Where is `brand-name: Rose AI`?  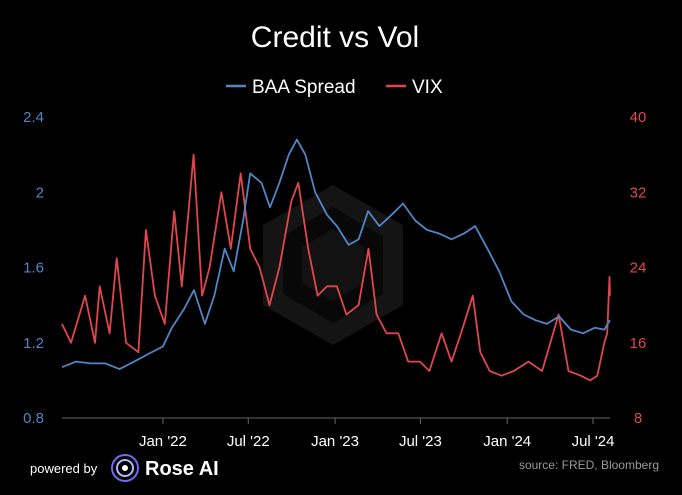 brand-name: Rose AI is located at coordinates (182, 469).